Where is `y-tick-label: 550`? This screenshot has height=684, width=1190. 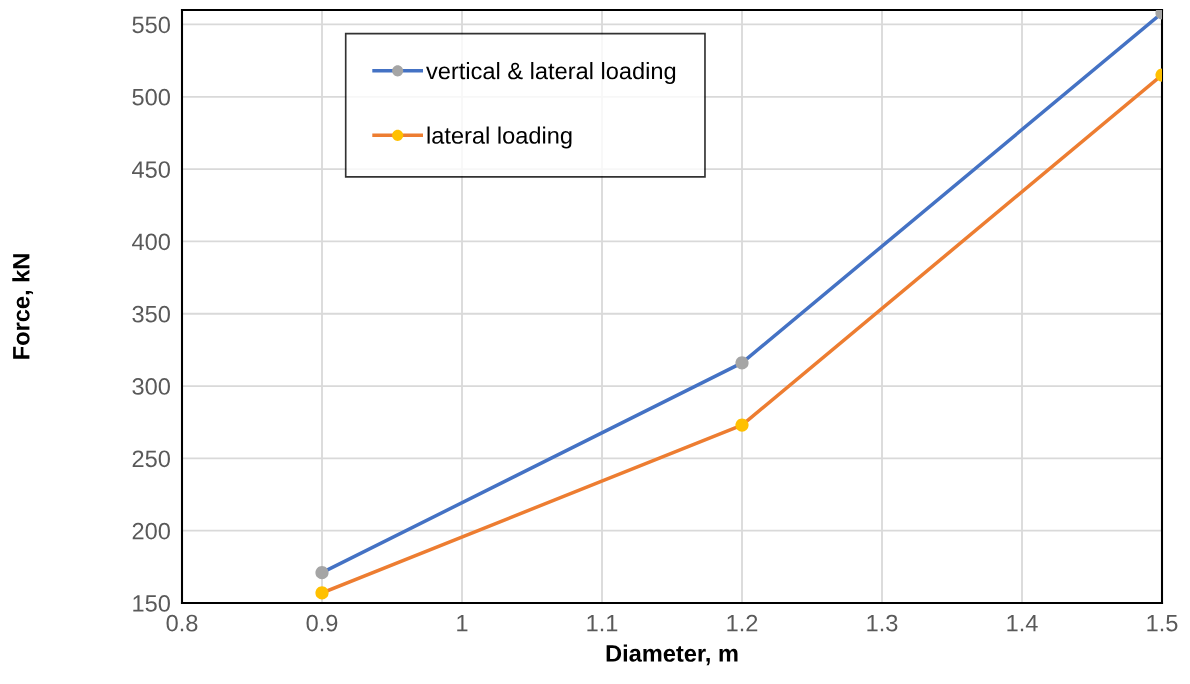
y-tick-label: 550 is located at coordinates (151, 25).